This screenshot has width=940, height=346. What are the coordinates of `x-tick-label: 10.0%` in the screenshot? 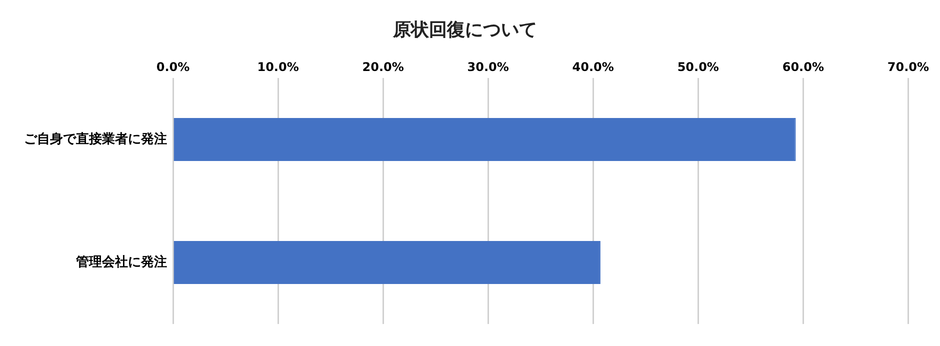 It's located at (278, 67).